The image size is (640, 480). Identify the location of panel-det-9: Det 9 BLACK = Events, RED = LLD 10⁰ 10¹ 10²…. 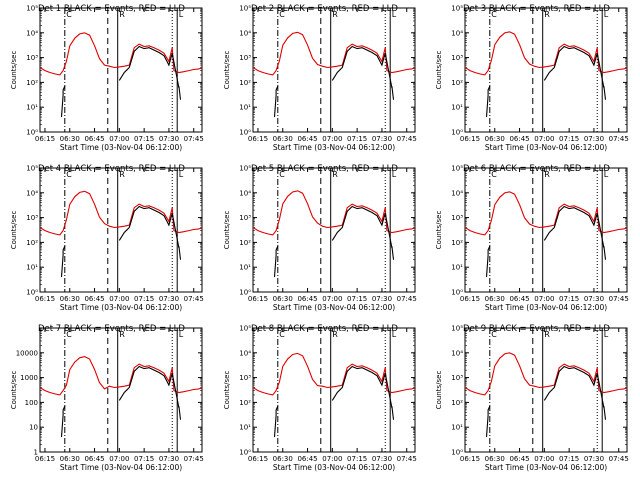
(532, 398).